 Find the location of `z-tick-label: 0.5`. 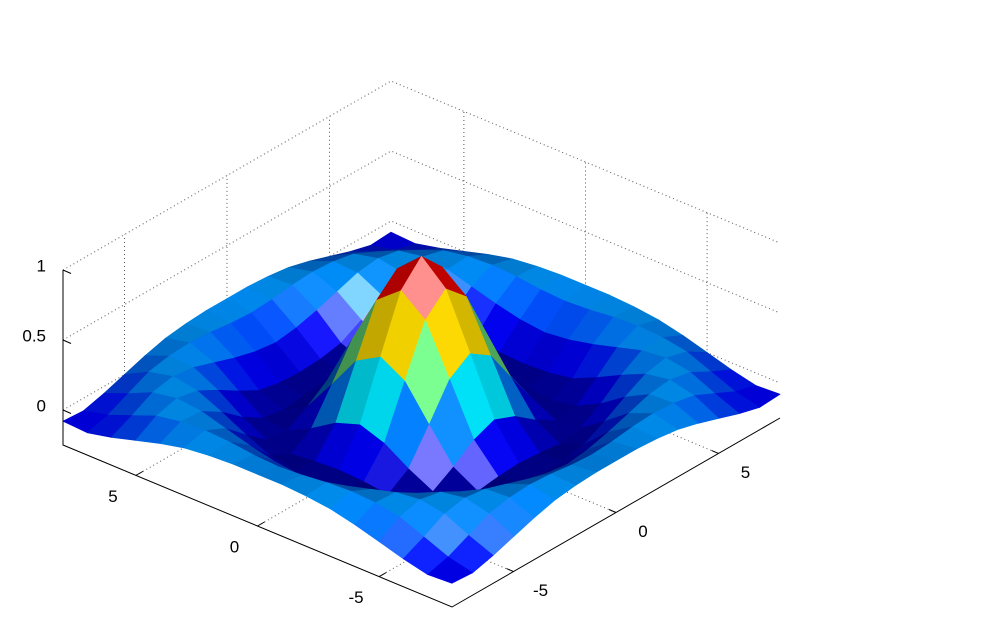

z-tick-label: 0.5 is located at coordinates (34, 335).